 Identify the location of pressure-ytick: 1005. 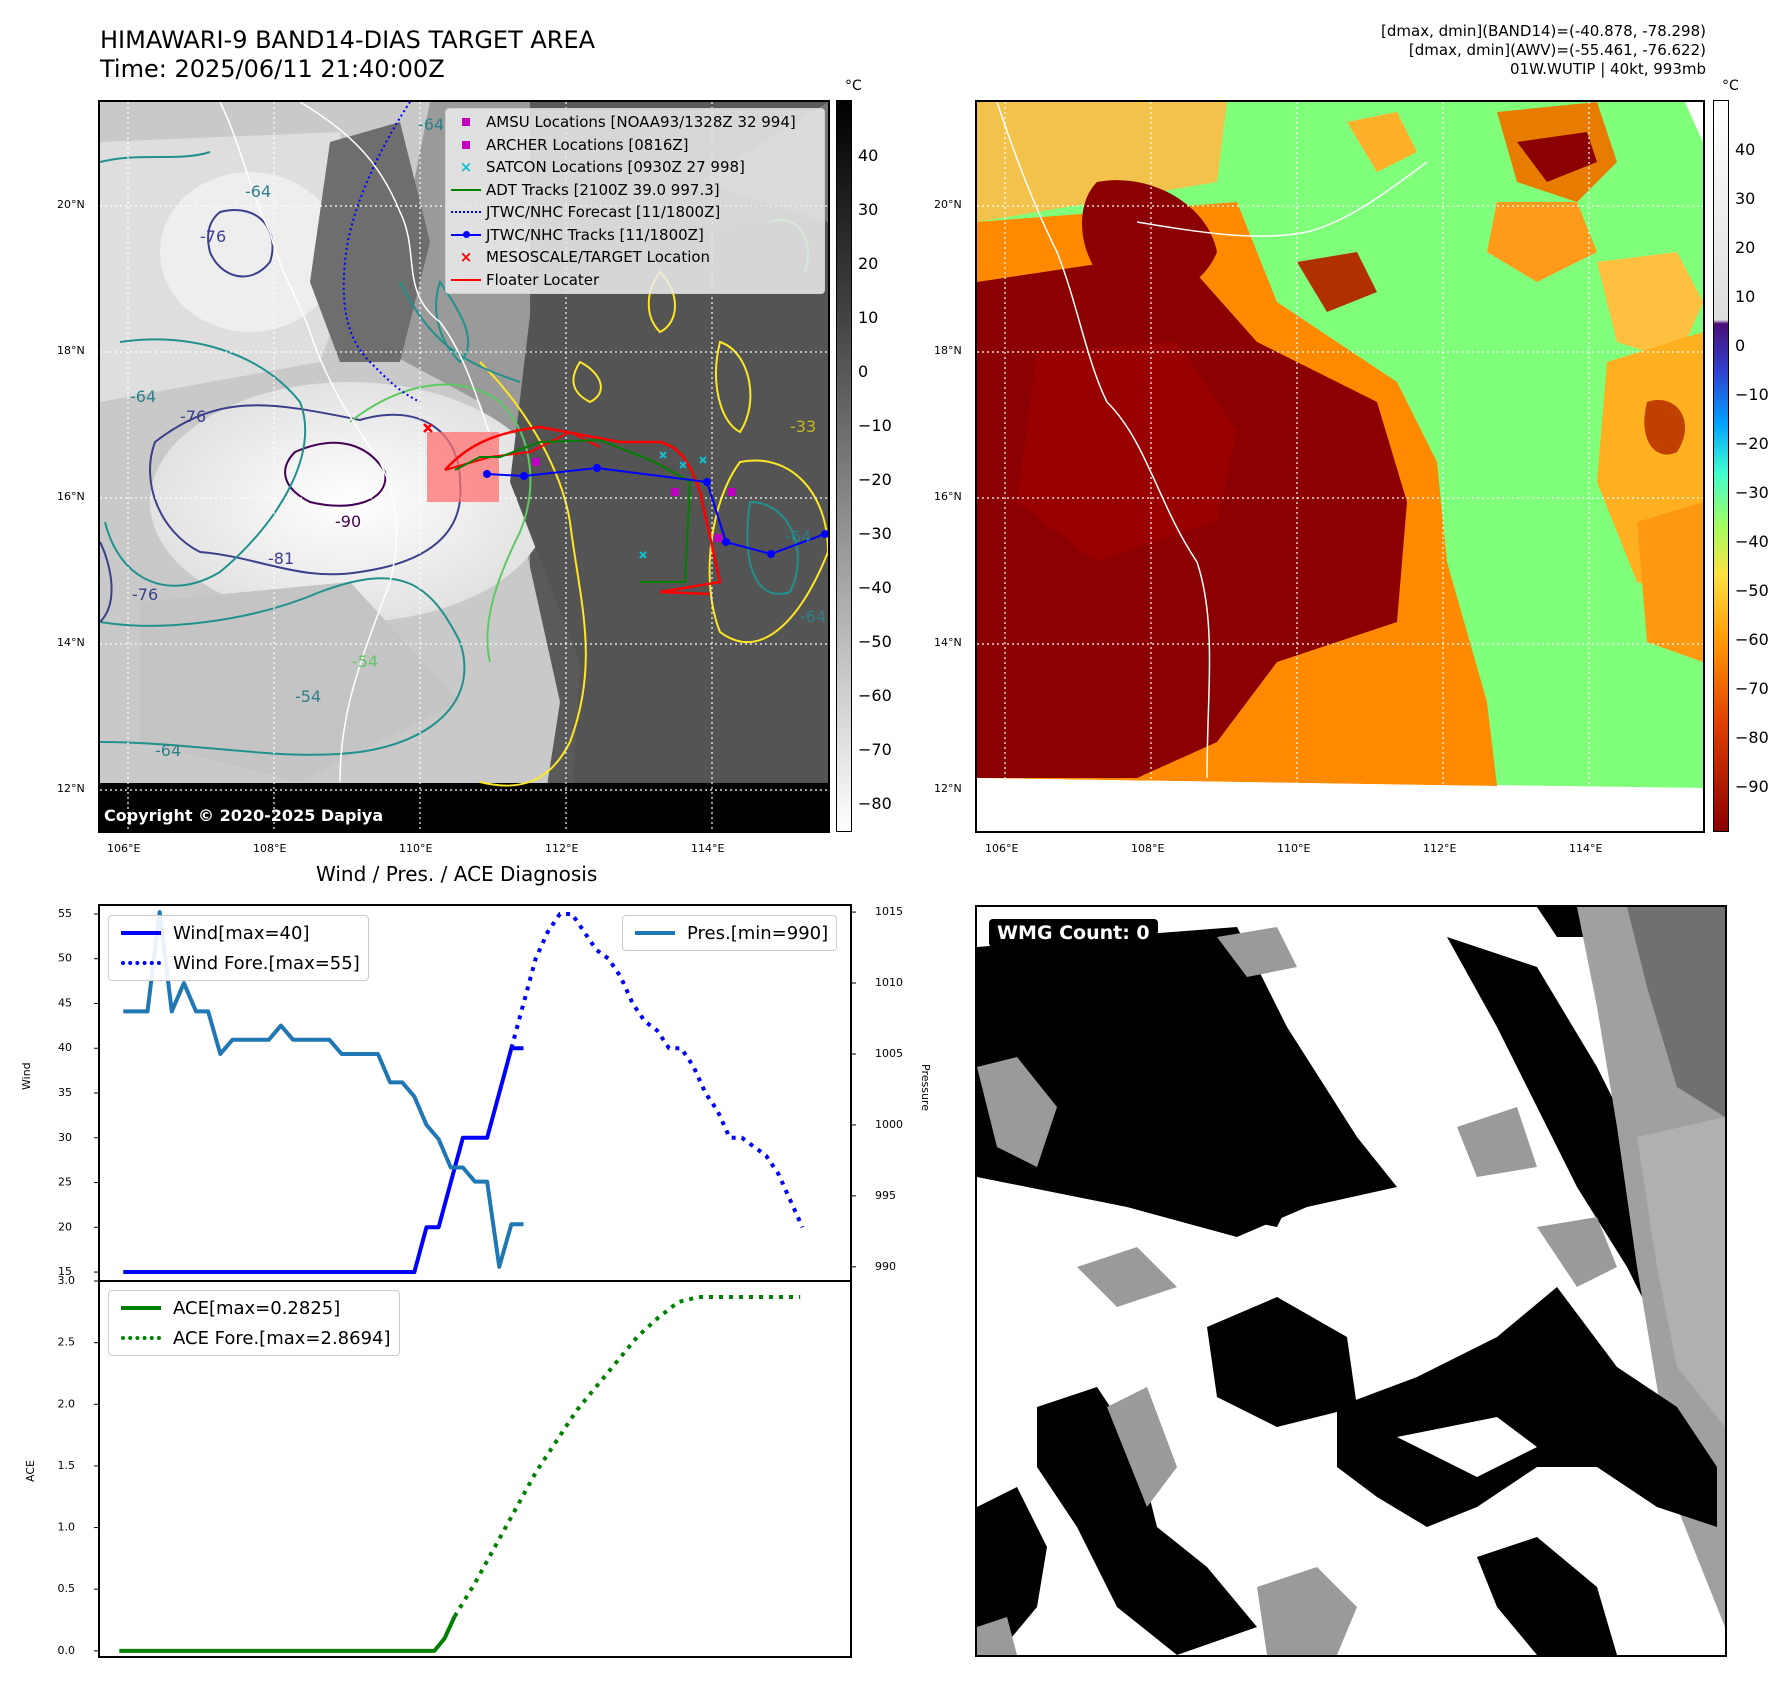
(889, 1053).